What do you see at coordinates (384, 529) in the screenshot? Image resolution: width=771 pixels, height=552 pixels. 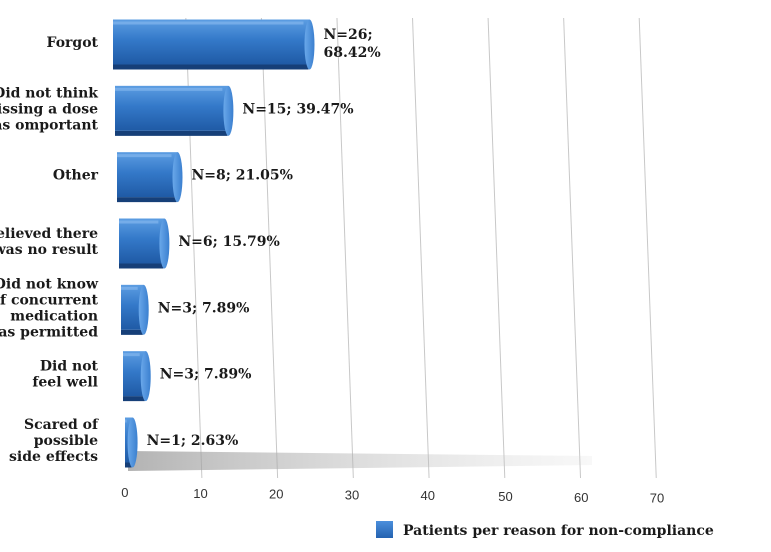 I see `legend-swatch` at bounding box center [384, 529].